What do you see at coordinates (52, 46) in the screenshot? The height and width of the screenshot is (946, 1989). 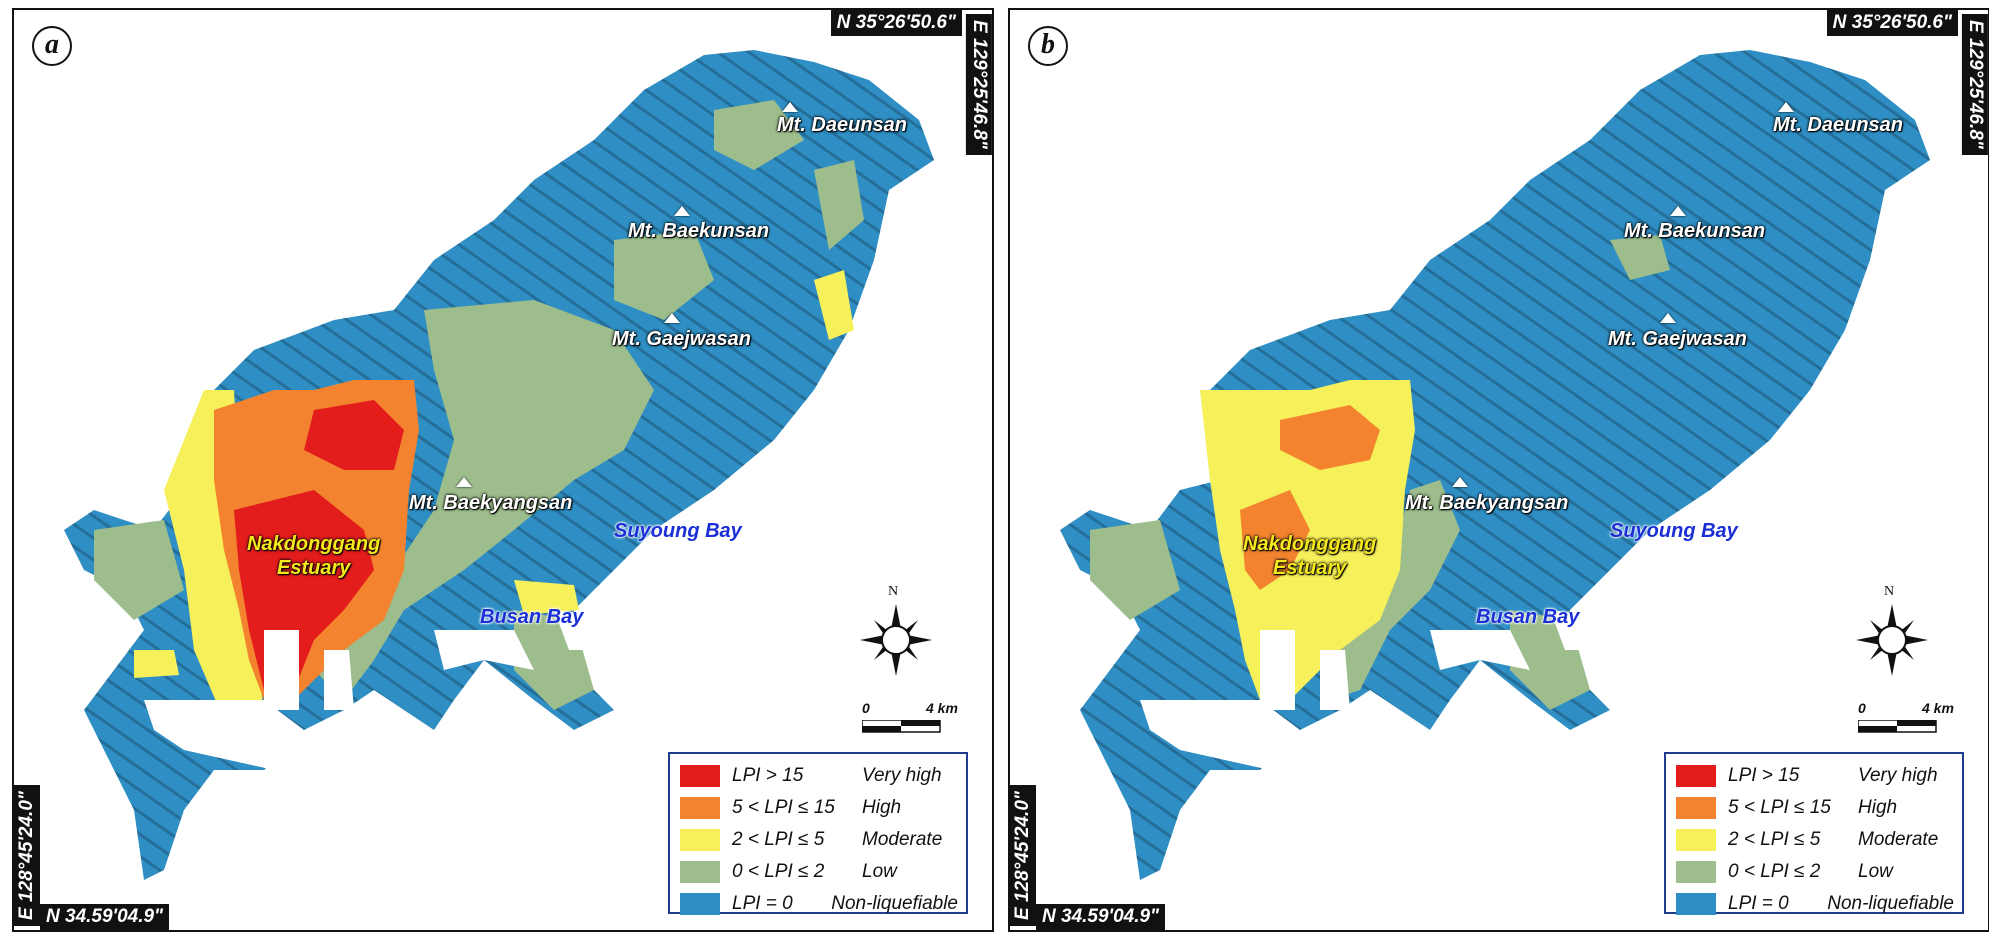 I see `panel-letter-a: a` at bounding box center [52, 46].